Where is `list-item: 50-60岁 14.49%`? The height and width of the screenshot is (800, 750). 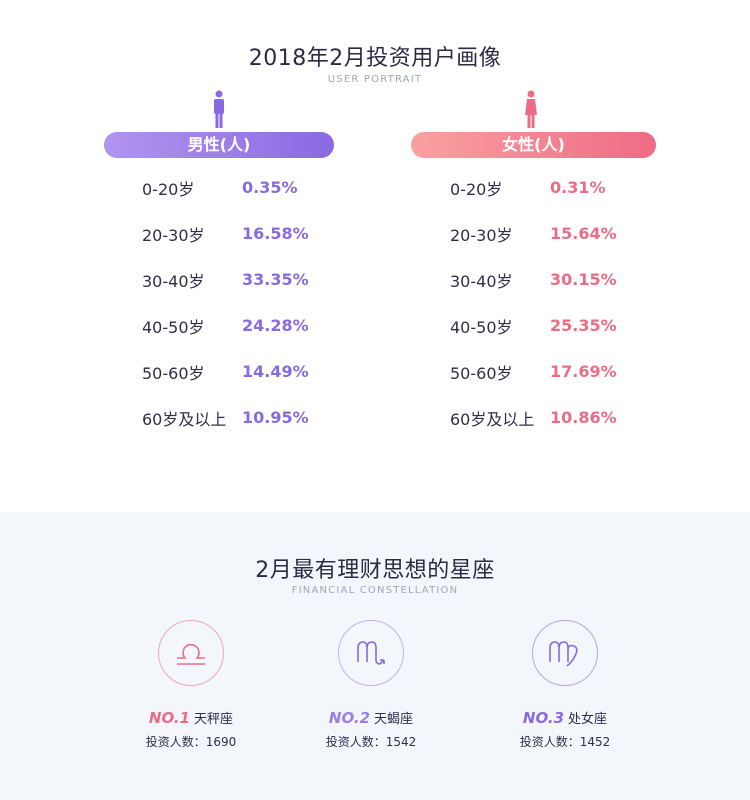
list-item: 50-60岁 14.49% is located at coordinates (242, 379).